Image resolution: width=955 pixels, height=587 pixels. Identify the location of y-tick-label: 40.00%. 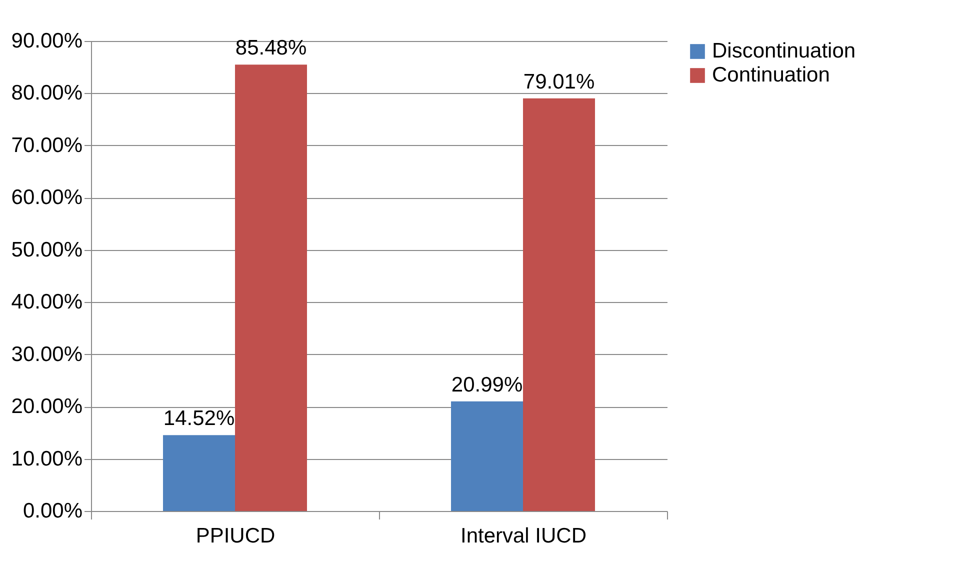
(46, 302).